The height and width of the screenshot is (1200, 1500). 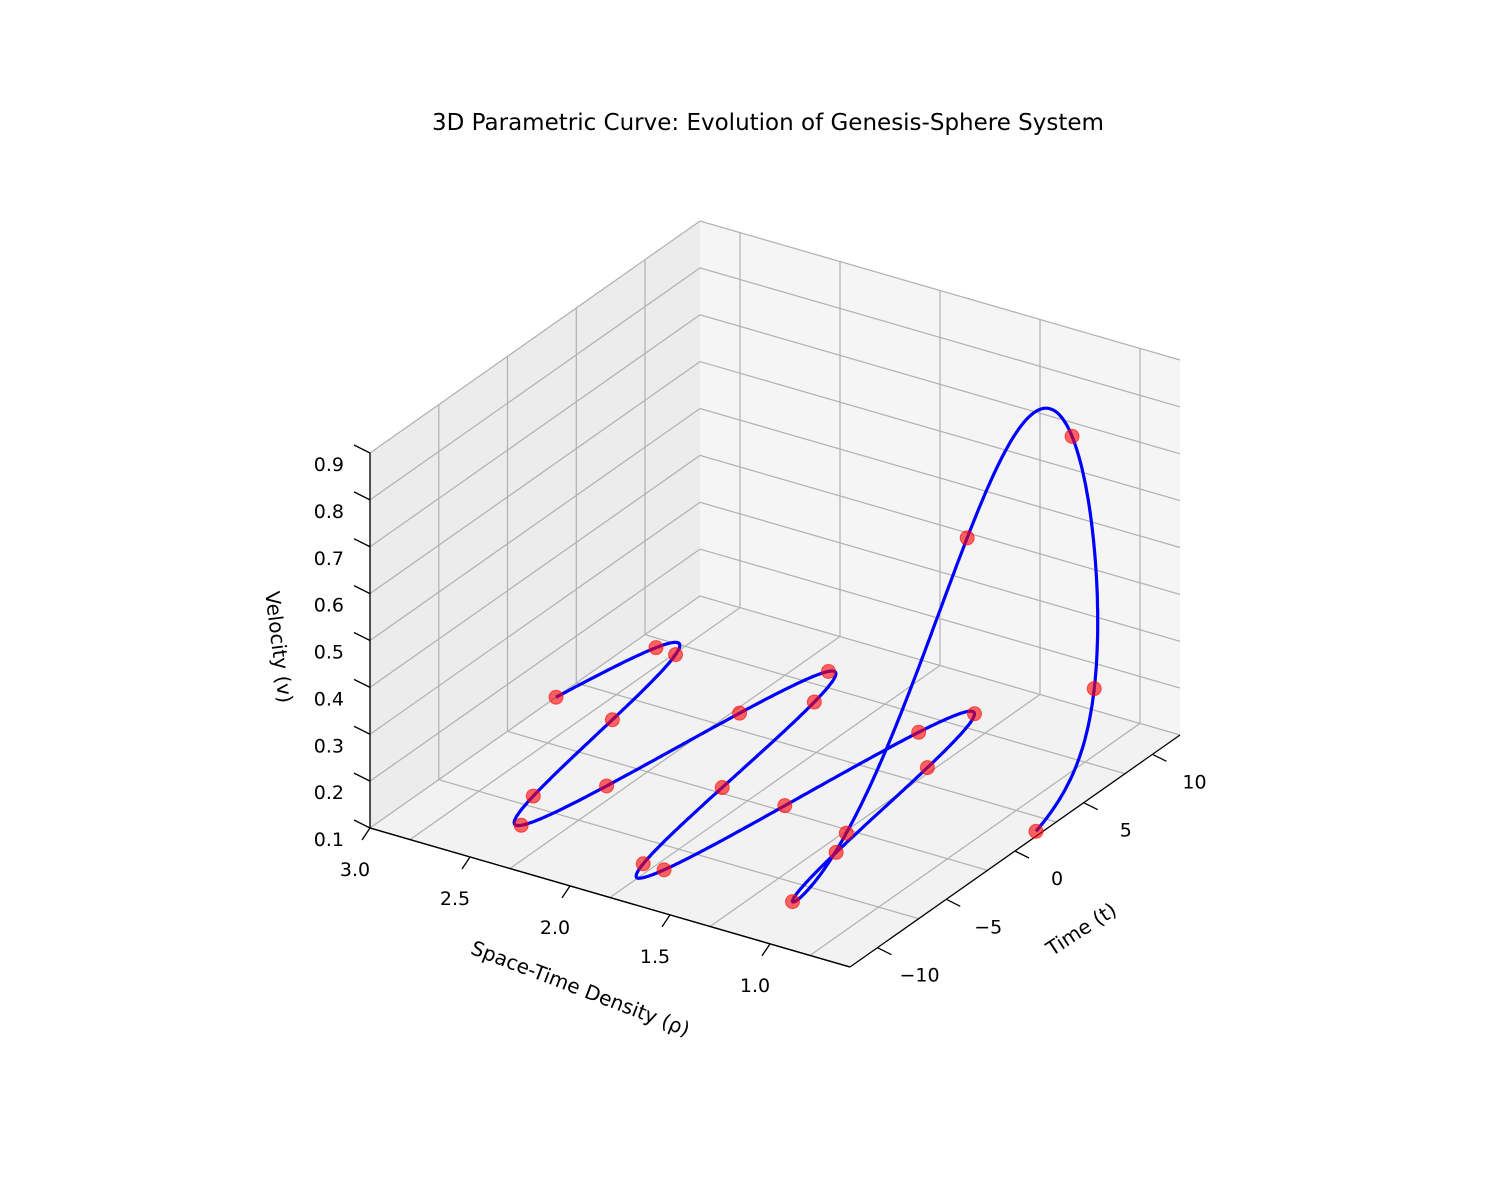 I want to click on z-tick-label-7: 0.8, so click(x=329, y=512).